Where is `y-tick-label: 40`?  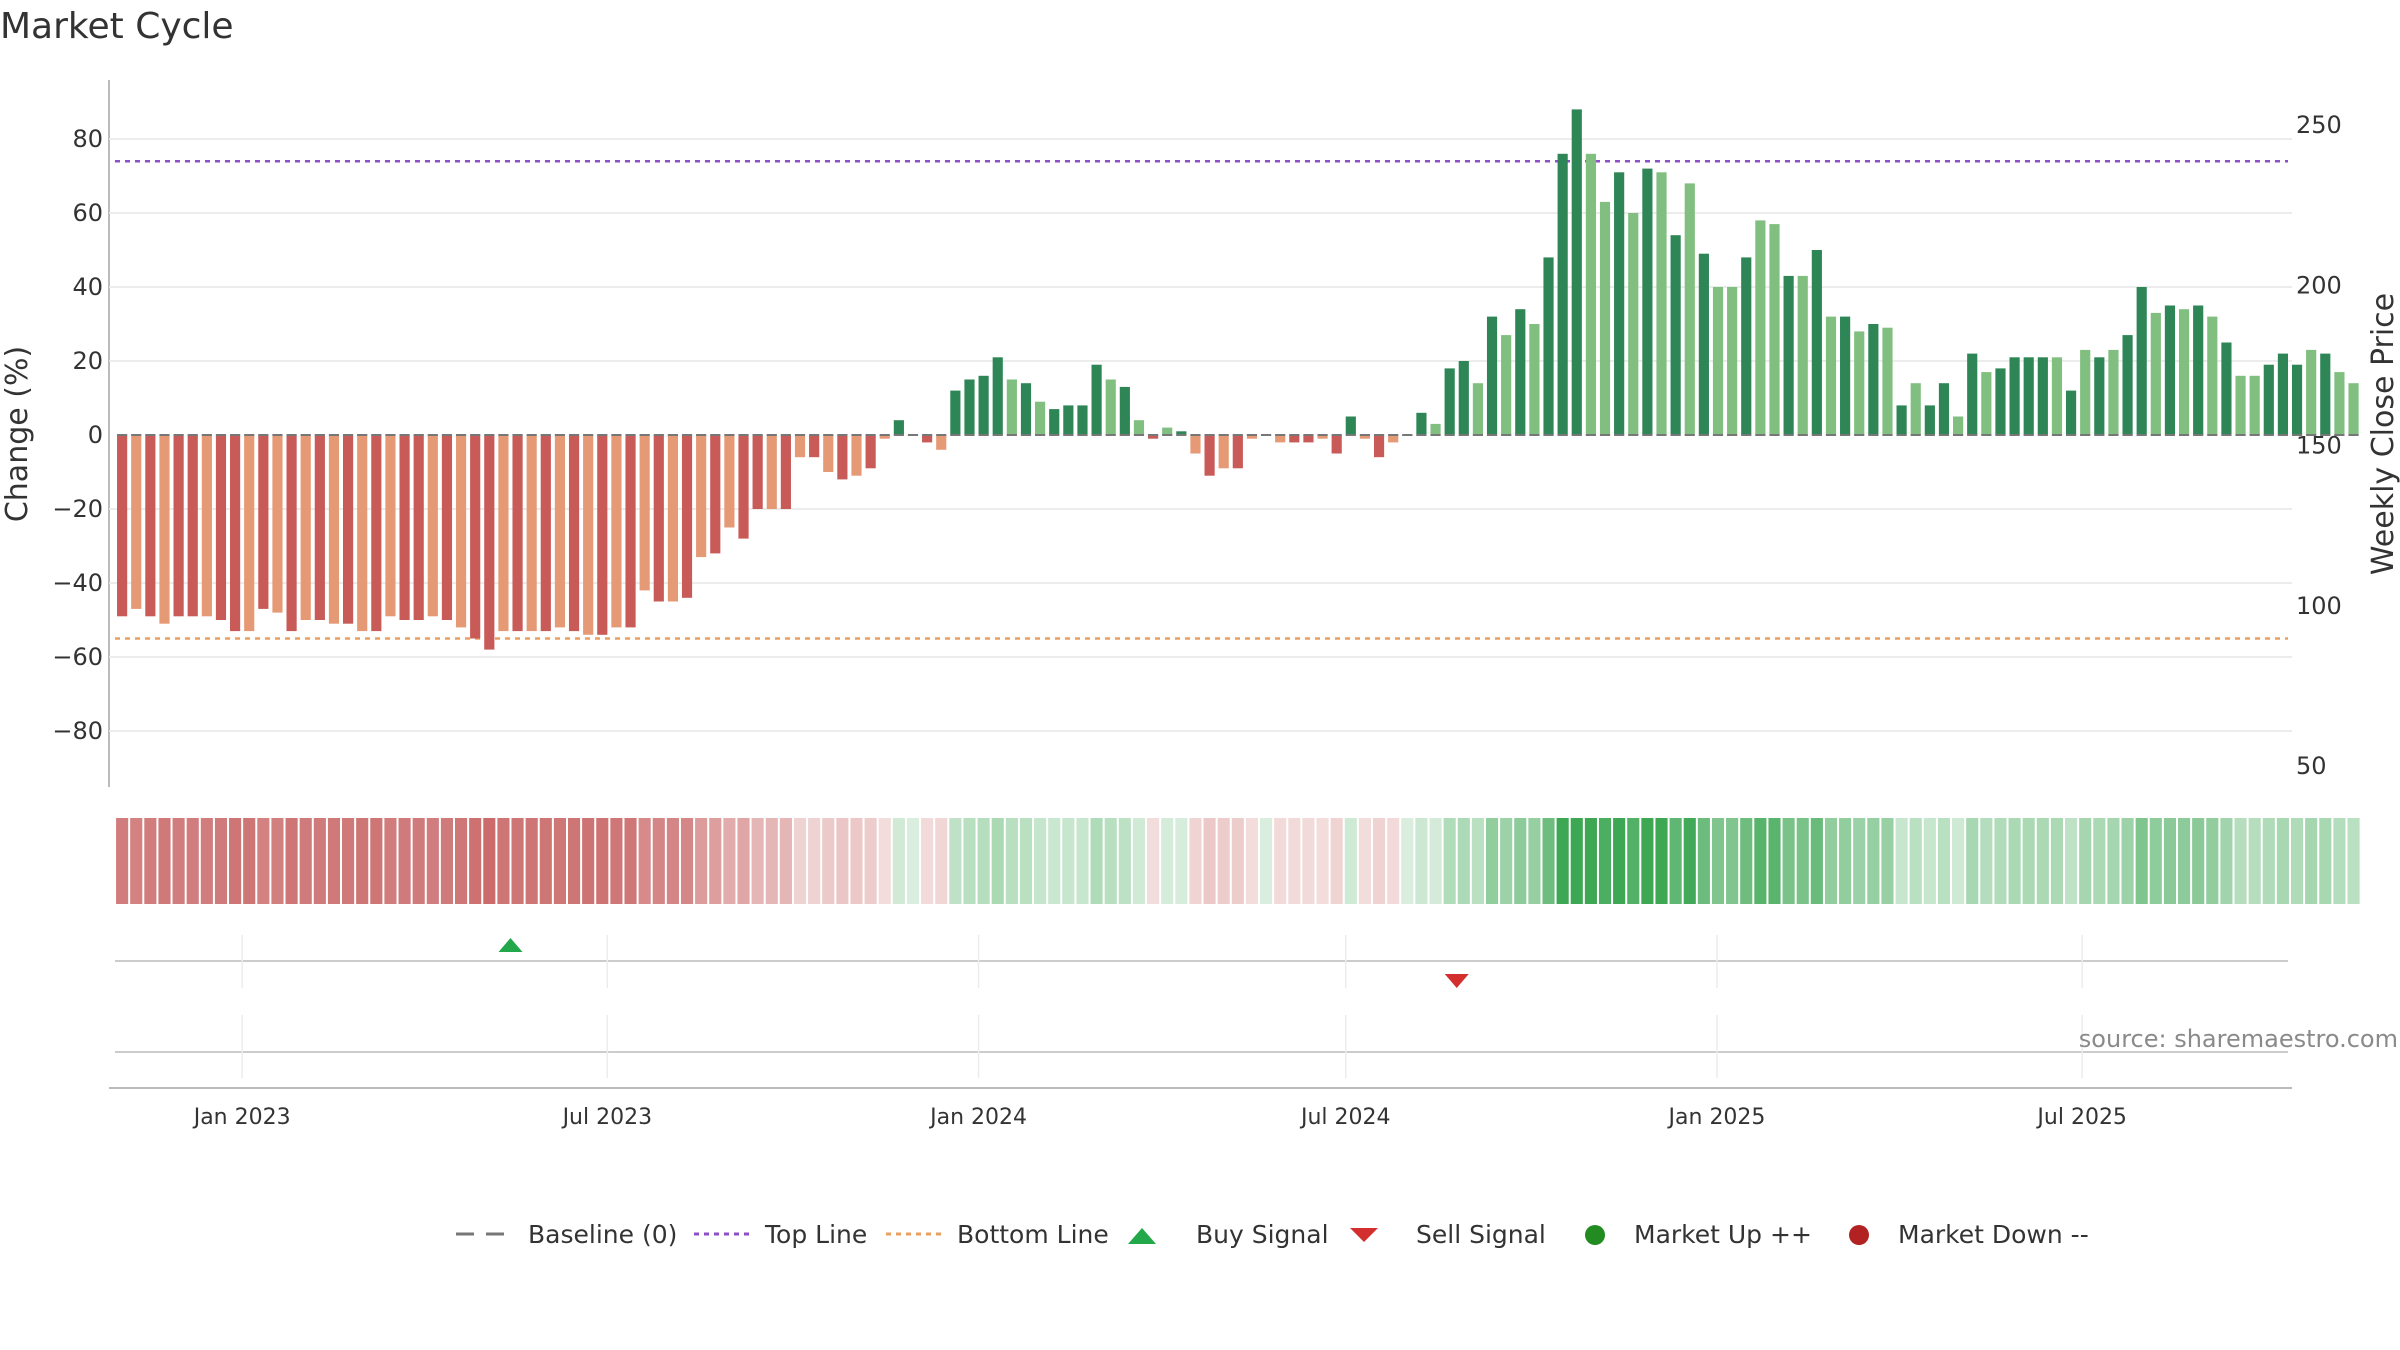 y-tick-label: 40 is located at coordinates (87, 287).